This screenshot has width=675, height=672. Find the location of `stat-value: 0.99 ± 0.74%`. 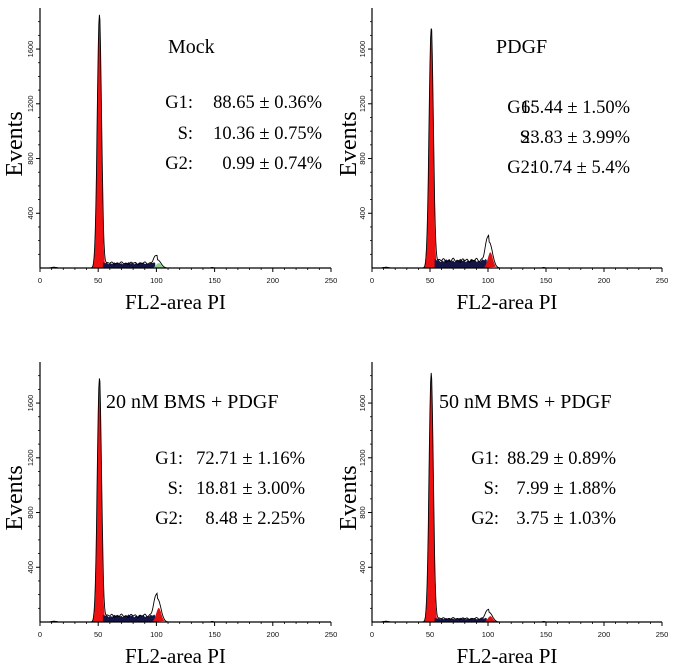

stat-value: 0.99 ± 0.74% is located at coordinates (272, 164).